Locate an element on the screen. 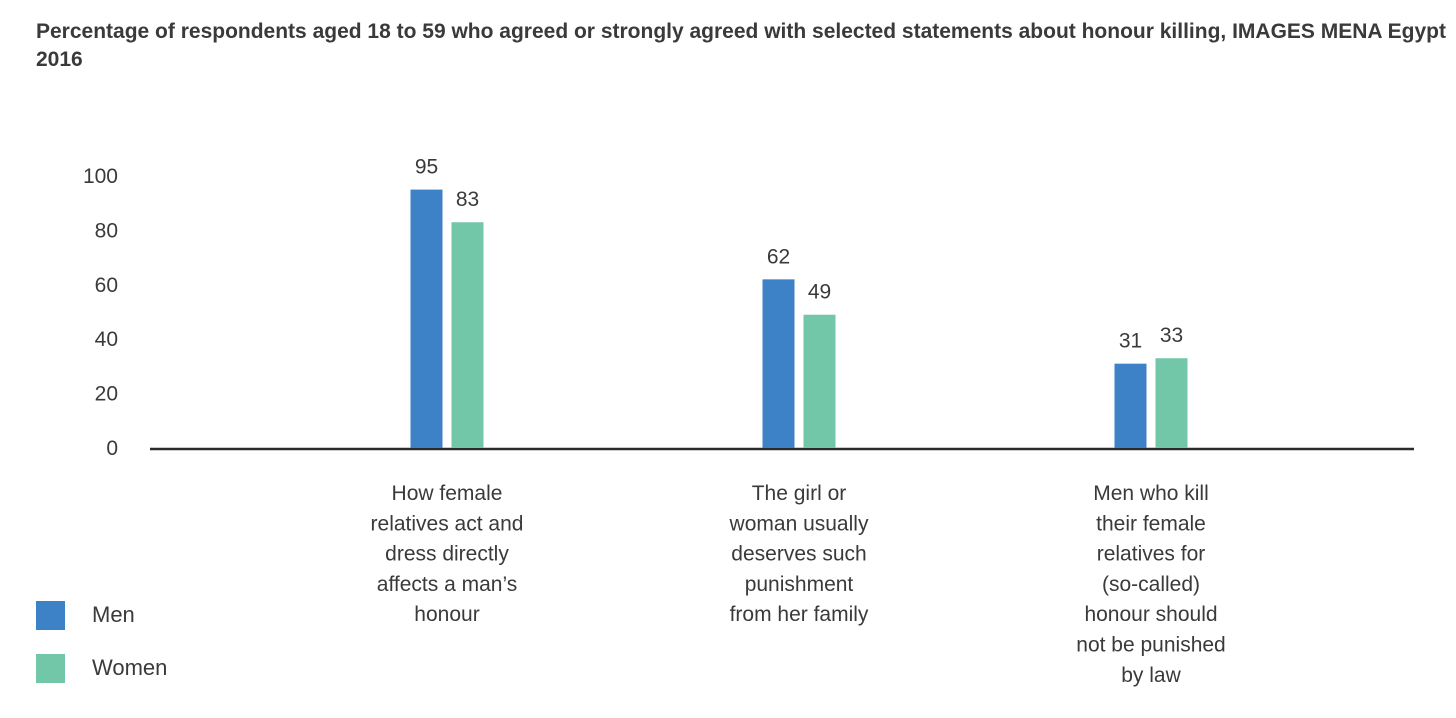 This screenshot has width=1456, height=718. category-label-line: deserves such is located at coordinates (798, 554).